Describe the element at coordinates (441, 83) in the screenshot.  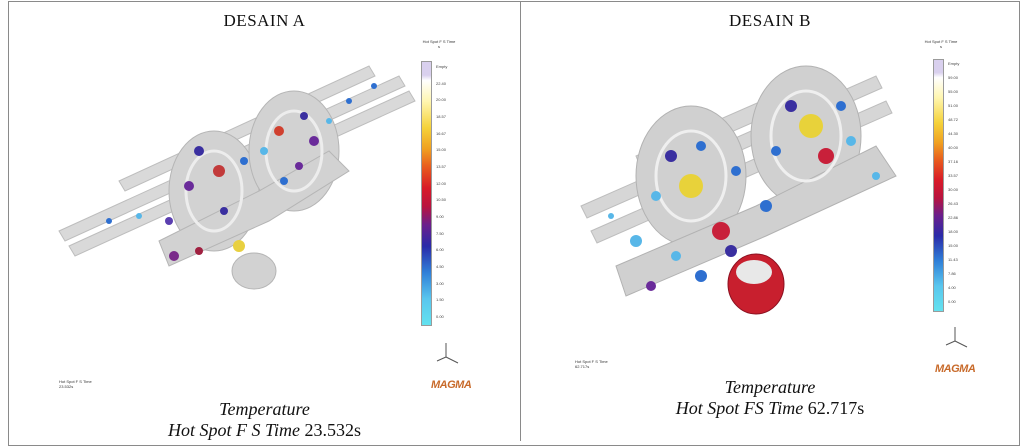
I see `legend-tick: 22.40` at that location.